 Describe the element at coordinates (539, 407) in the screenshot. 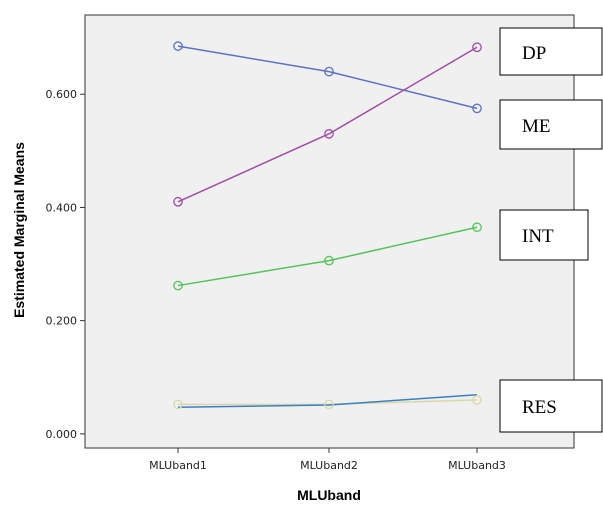

I see `svg-text: RES` at that location.